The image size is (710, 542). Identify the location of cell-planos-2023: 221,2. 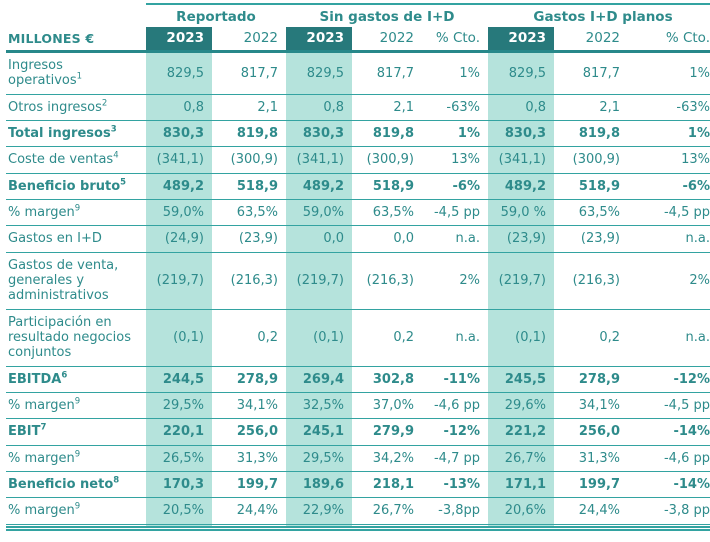
(521, 432).